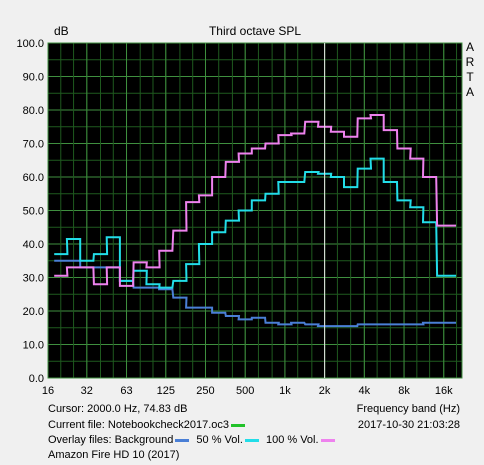 The height and width of the screenshot is (465, 484). I want to click on y-tick-label: 0.0, so click(36, 379).